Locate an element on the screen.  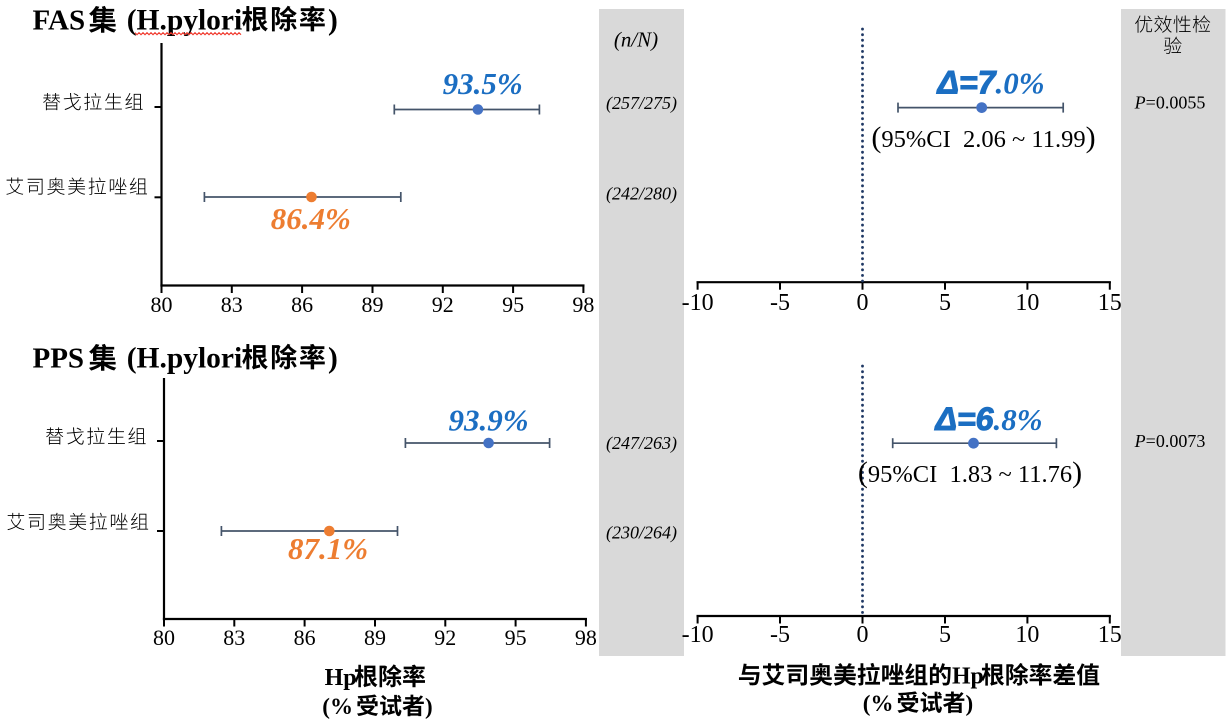
svg-text: PPS is located at coordinates (59, 359).